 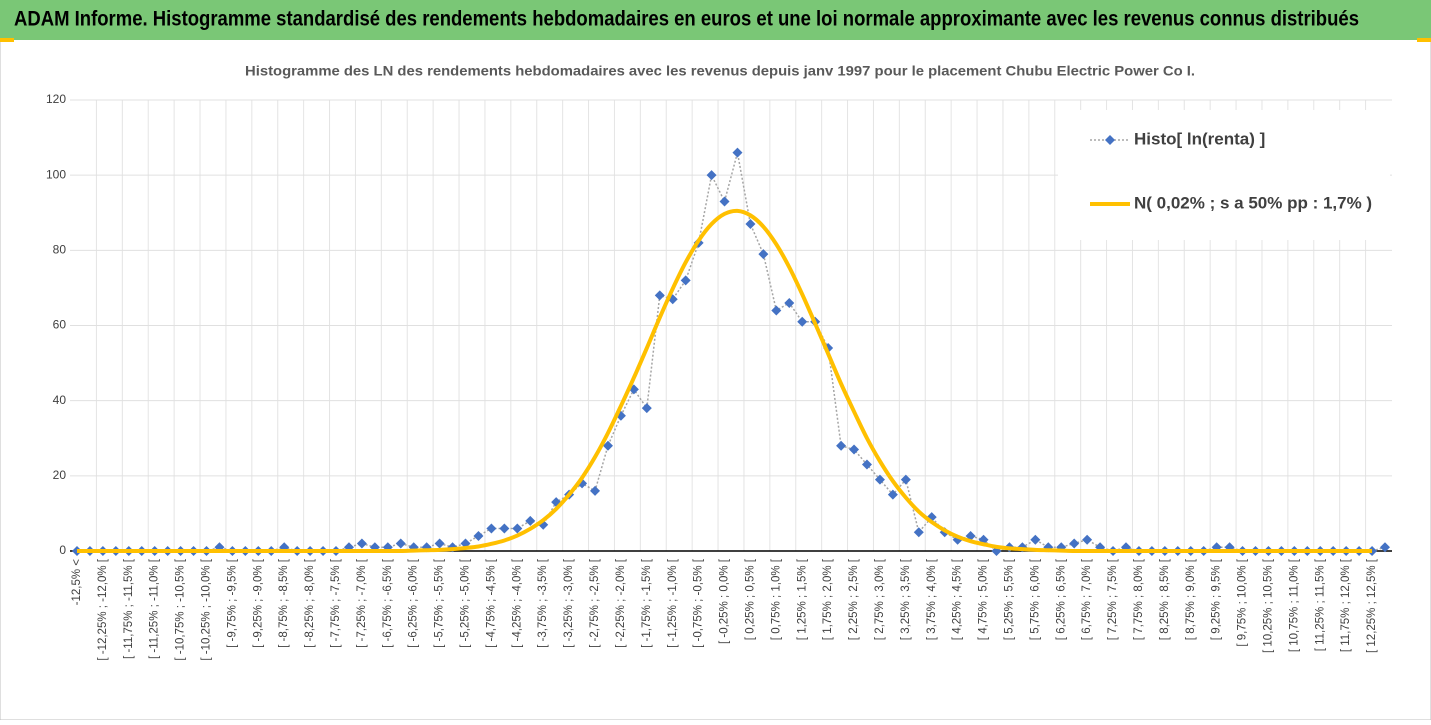 I want to click on x-tick-label: [ 0,75% ; 1,0% [, so click(x=776, y=599).